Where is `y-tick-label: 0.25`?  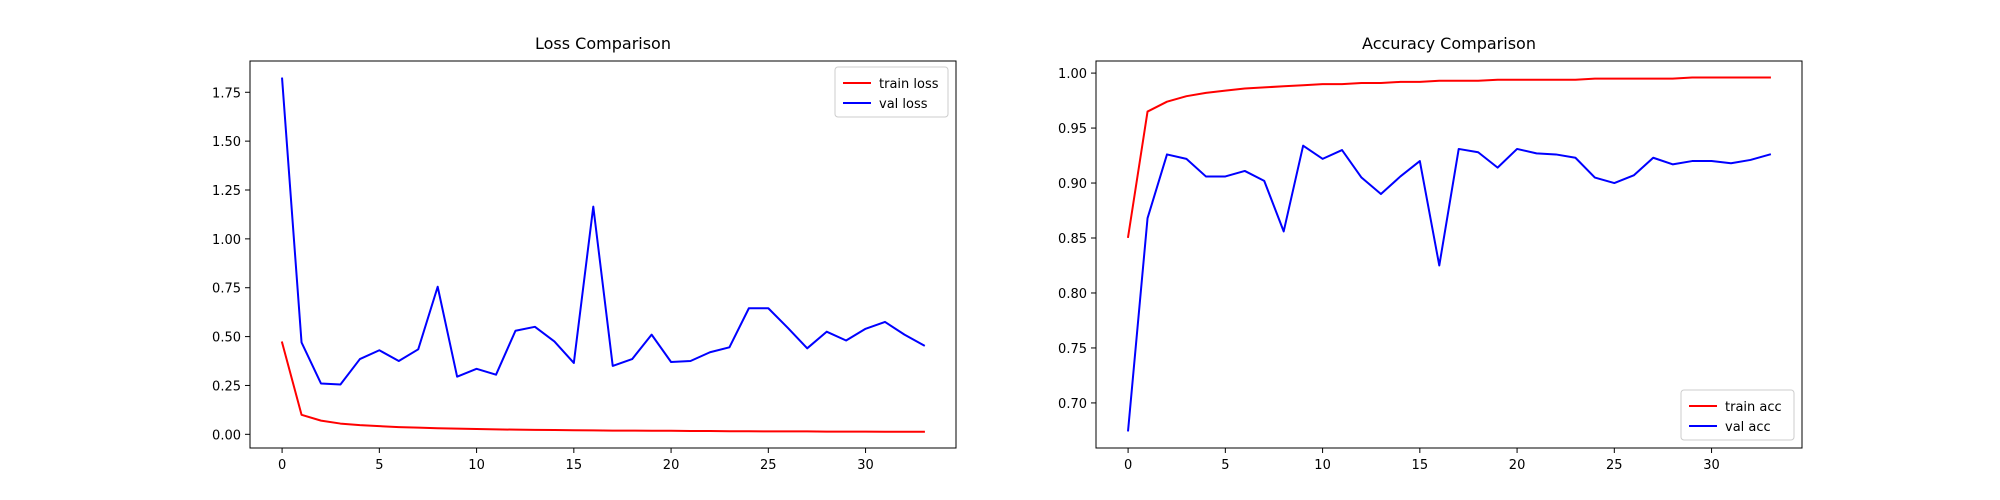
y-tick-label: 0.25 is located at coordinates (226, 386).